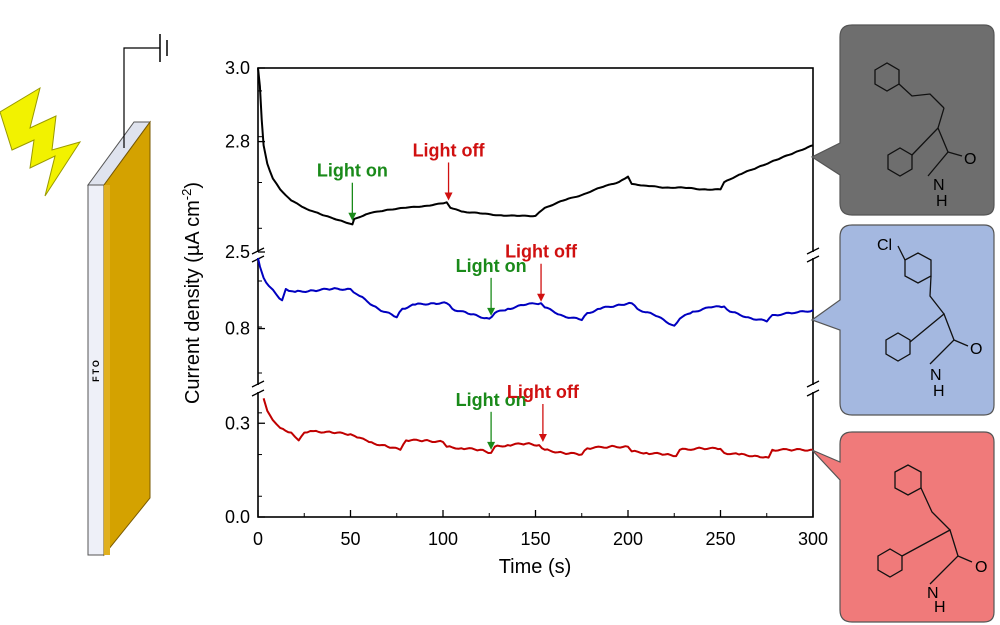 The image size is (1000, 625). Describe the element at coordinates (976, 349) in the screenshot. I see `mol-mid-O: O` at that location.